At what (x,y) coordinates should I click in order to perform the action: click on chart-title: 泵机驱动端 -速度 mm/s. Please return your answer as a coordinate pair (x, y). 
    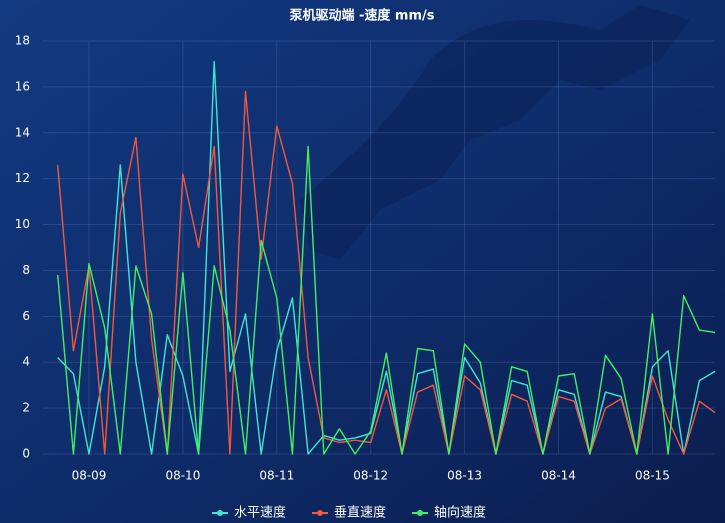
    Looking at the image, I should click on (361, 16).